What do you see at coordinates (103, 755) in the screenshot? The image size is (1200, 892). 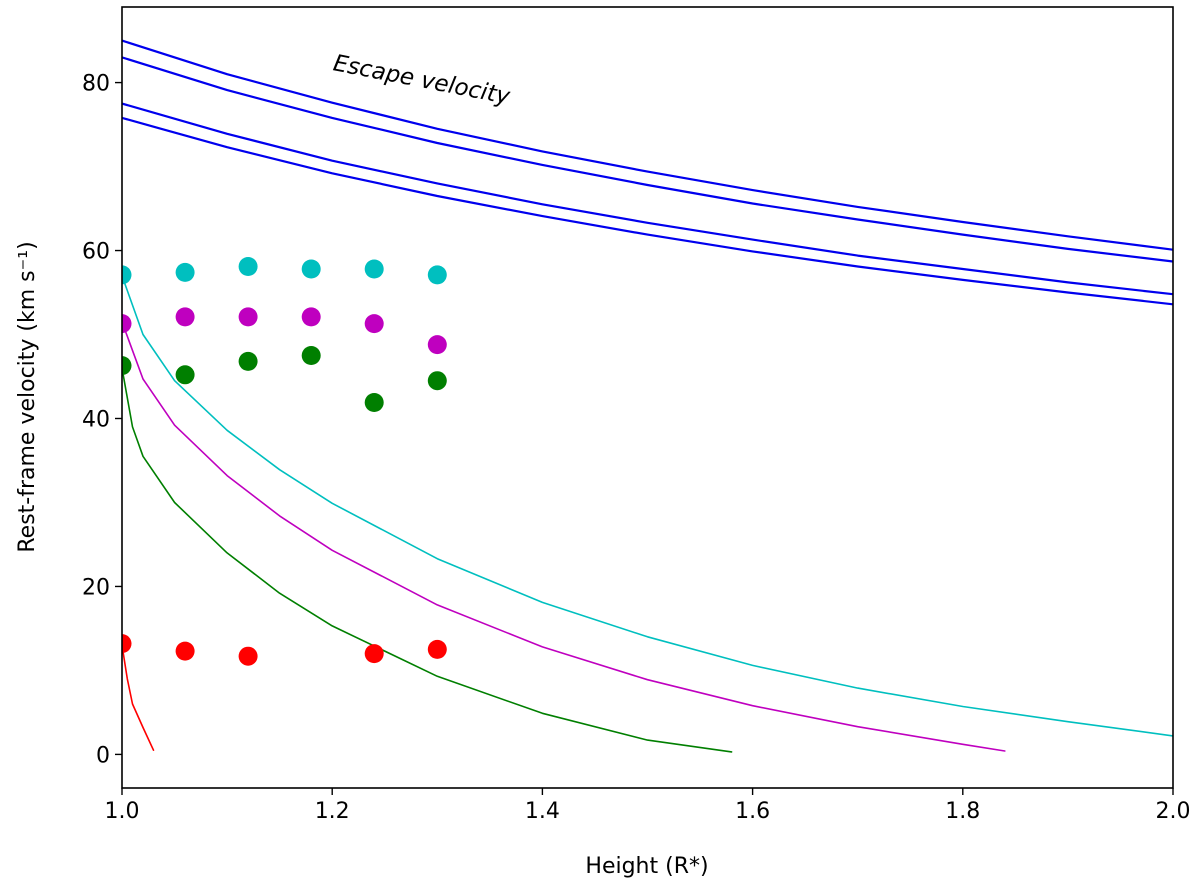 I see `y-tick-label-0: 0` at bounding box center [103, 755].